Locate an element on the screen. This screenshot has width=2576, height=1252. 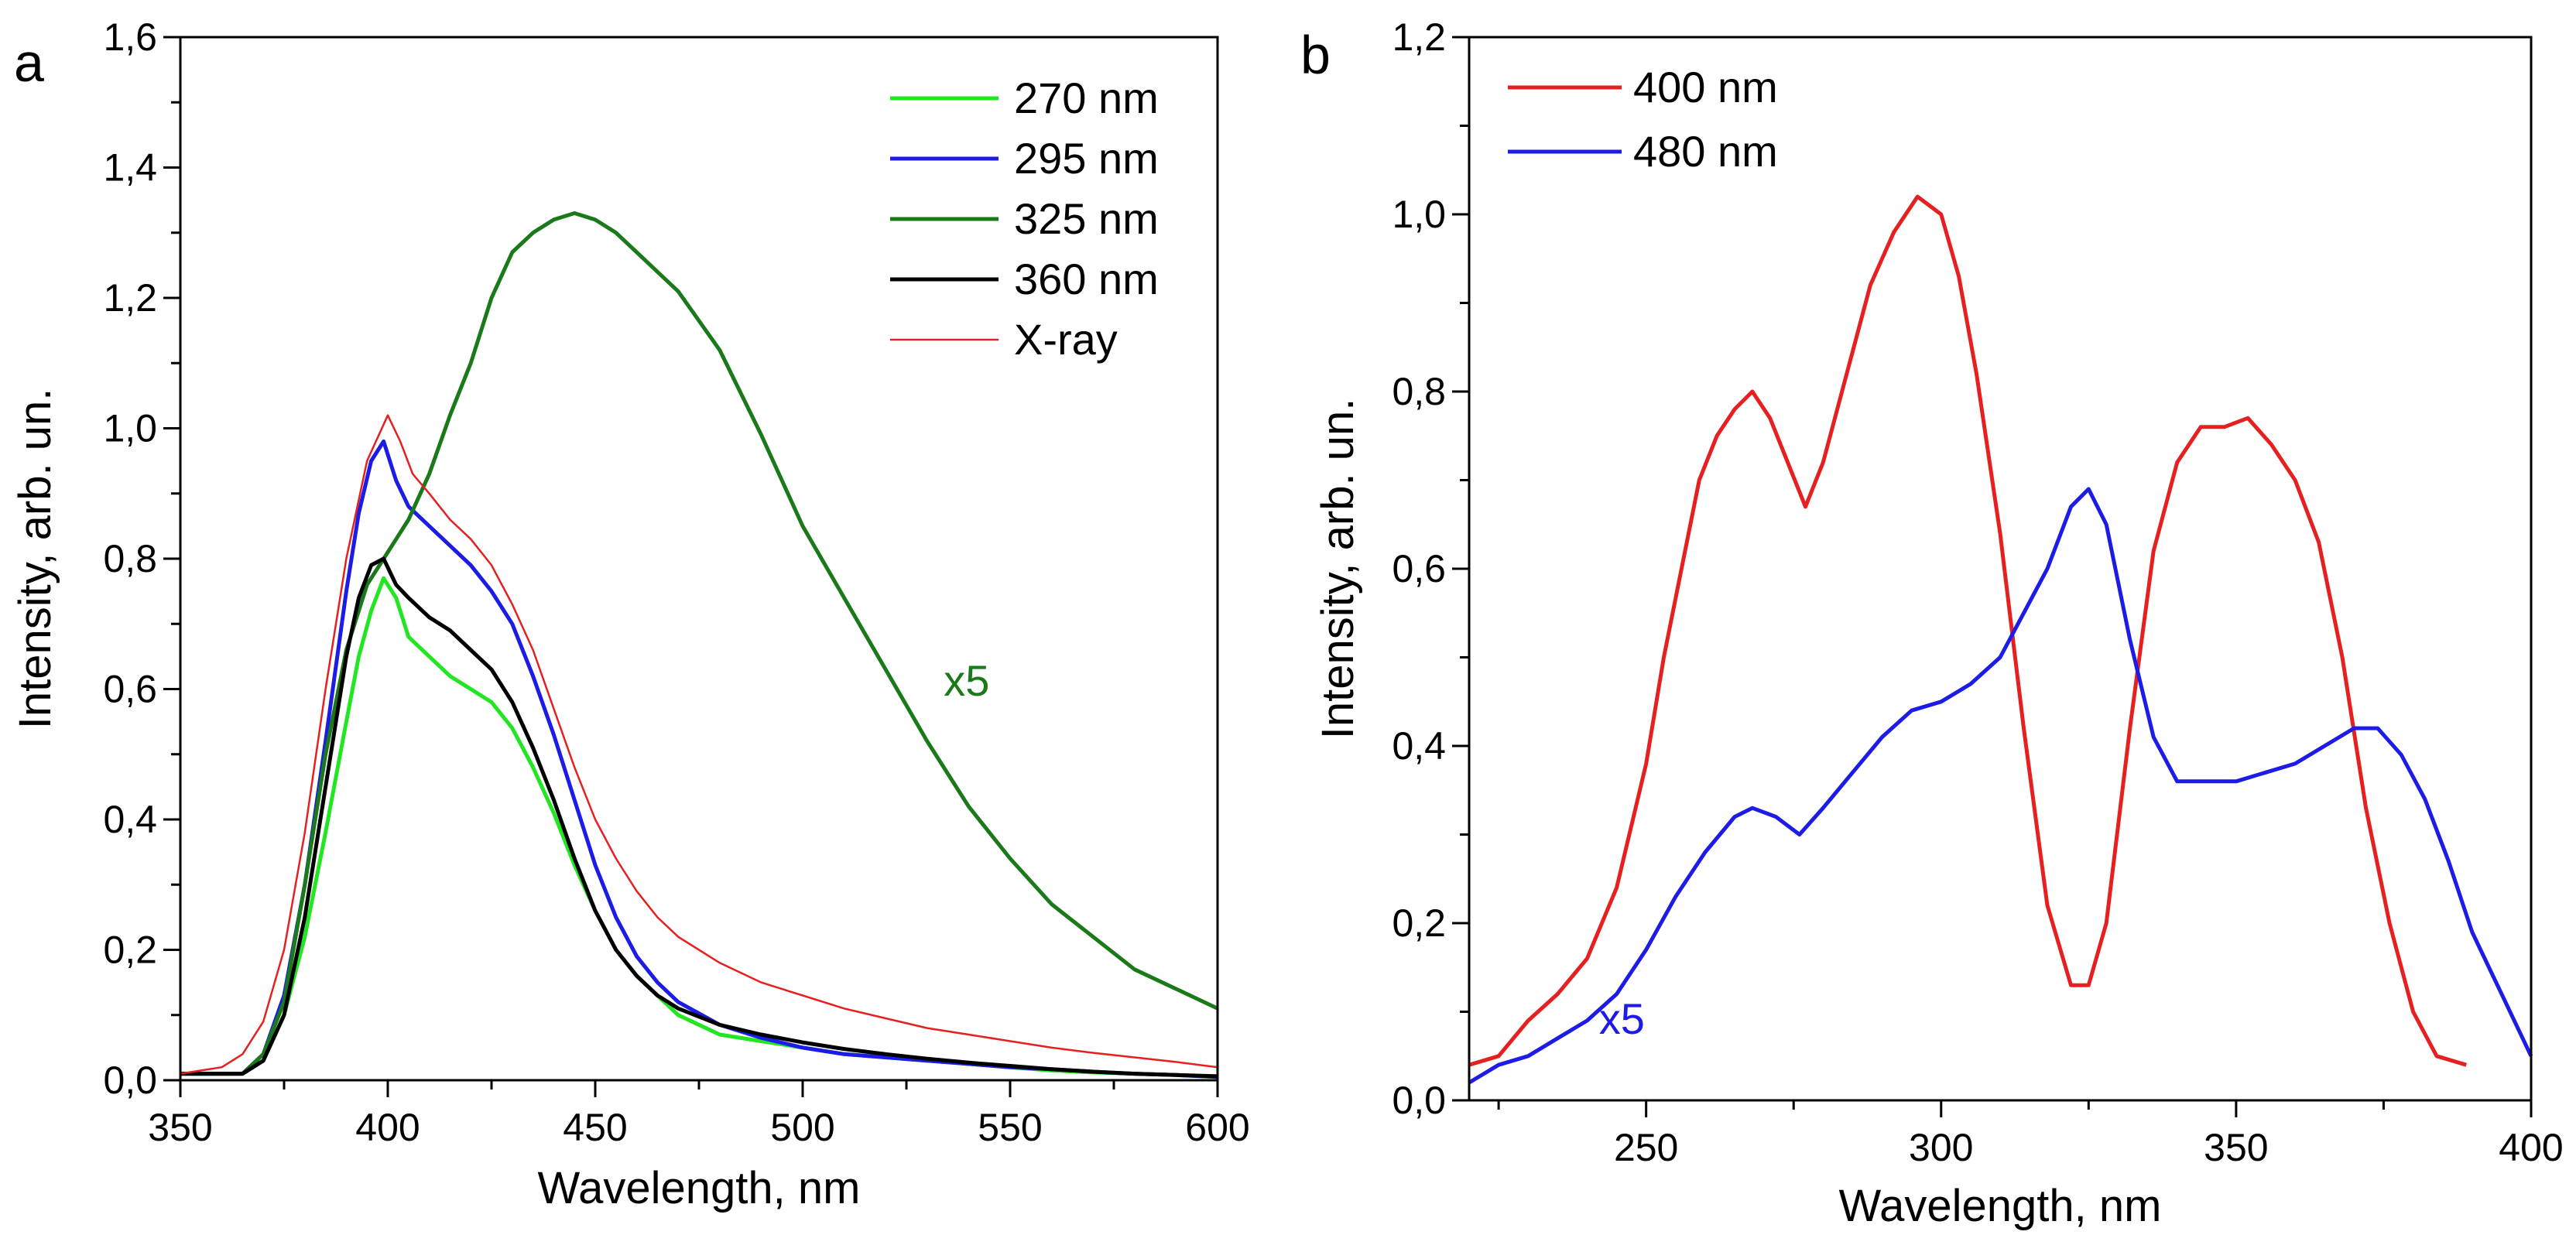
annotation-x5-a: x5 is located at coordinates (967, 680).